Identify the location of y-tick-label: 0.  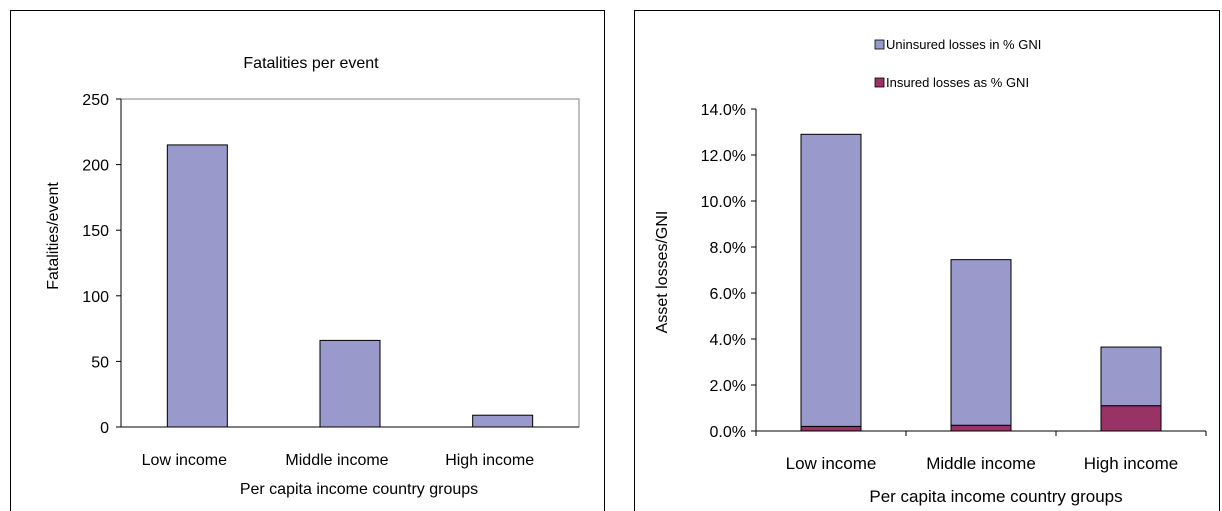
(104, 428).